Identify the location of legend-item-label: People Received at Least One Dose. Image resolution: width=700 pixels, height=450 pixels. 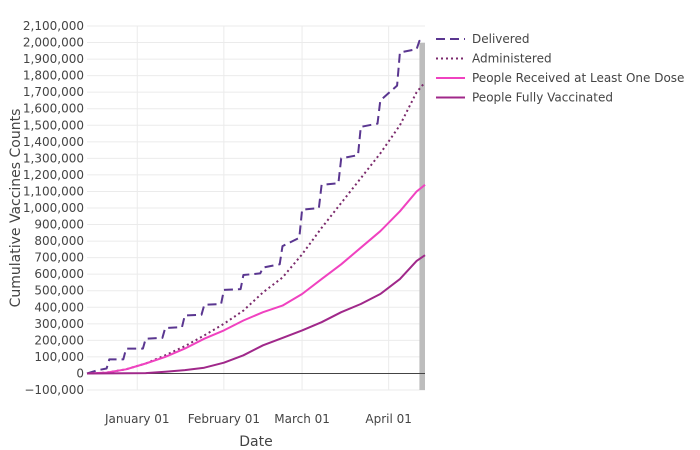
(578, 78).